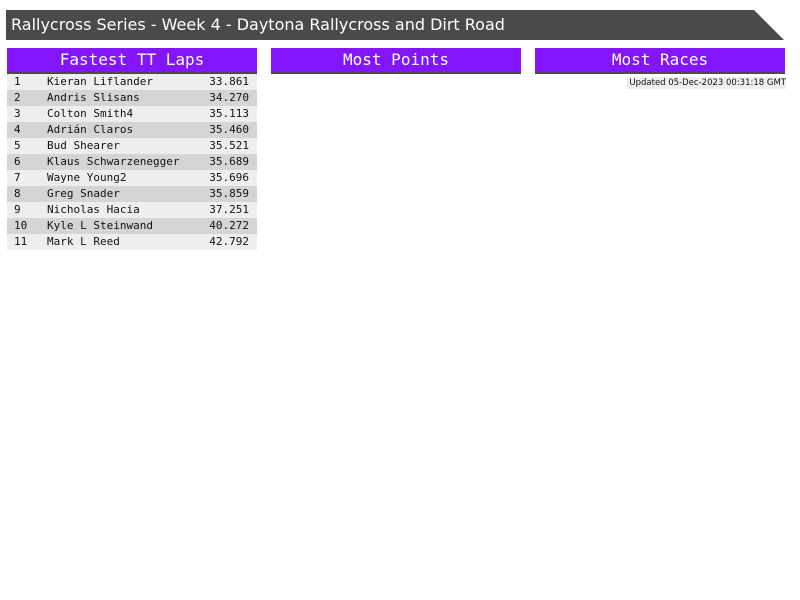 This screenshot has height=600, width=800. I want to click on table-row: 1 Kieran Liflander 33.861, so click(132, 82).